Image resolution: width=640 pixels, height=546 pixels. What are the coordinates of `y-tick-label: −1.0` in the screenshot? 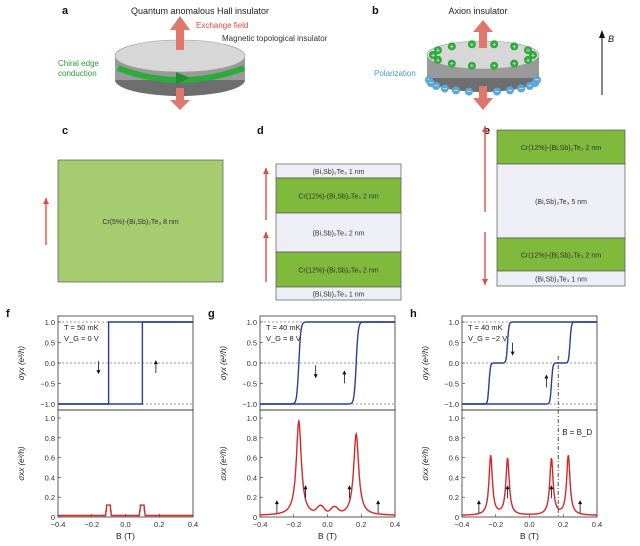 It's located at (47, 404).